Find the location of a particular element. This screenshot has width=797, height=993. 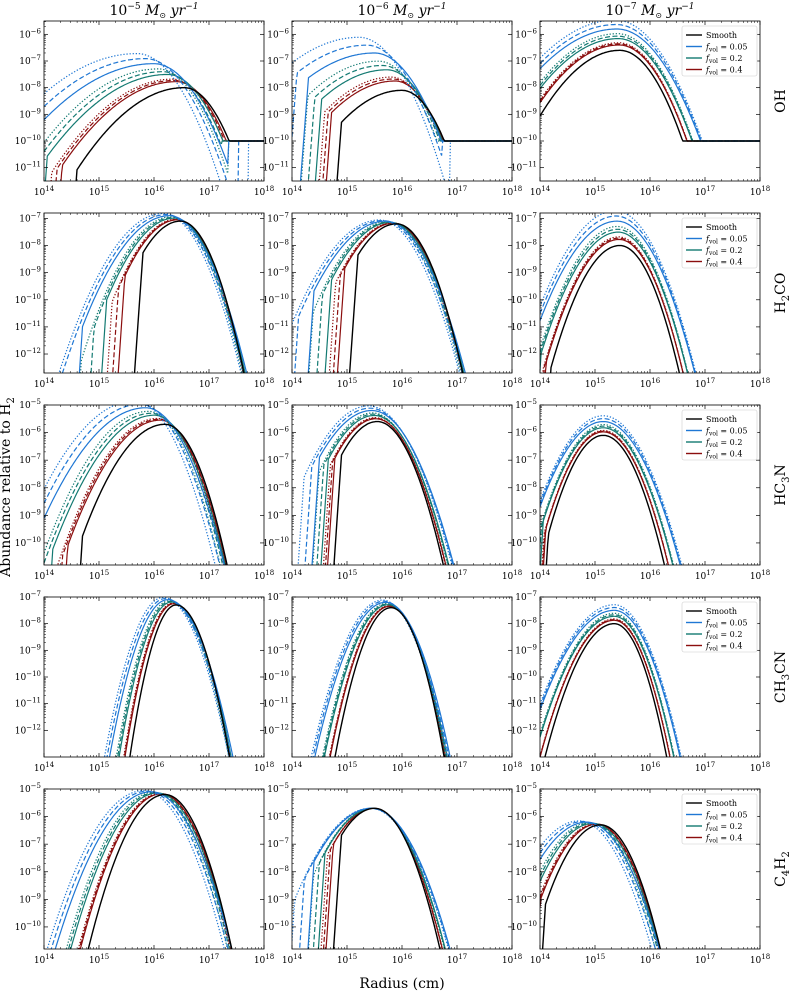

legend-box is located at coordinates (719, 51).